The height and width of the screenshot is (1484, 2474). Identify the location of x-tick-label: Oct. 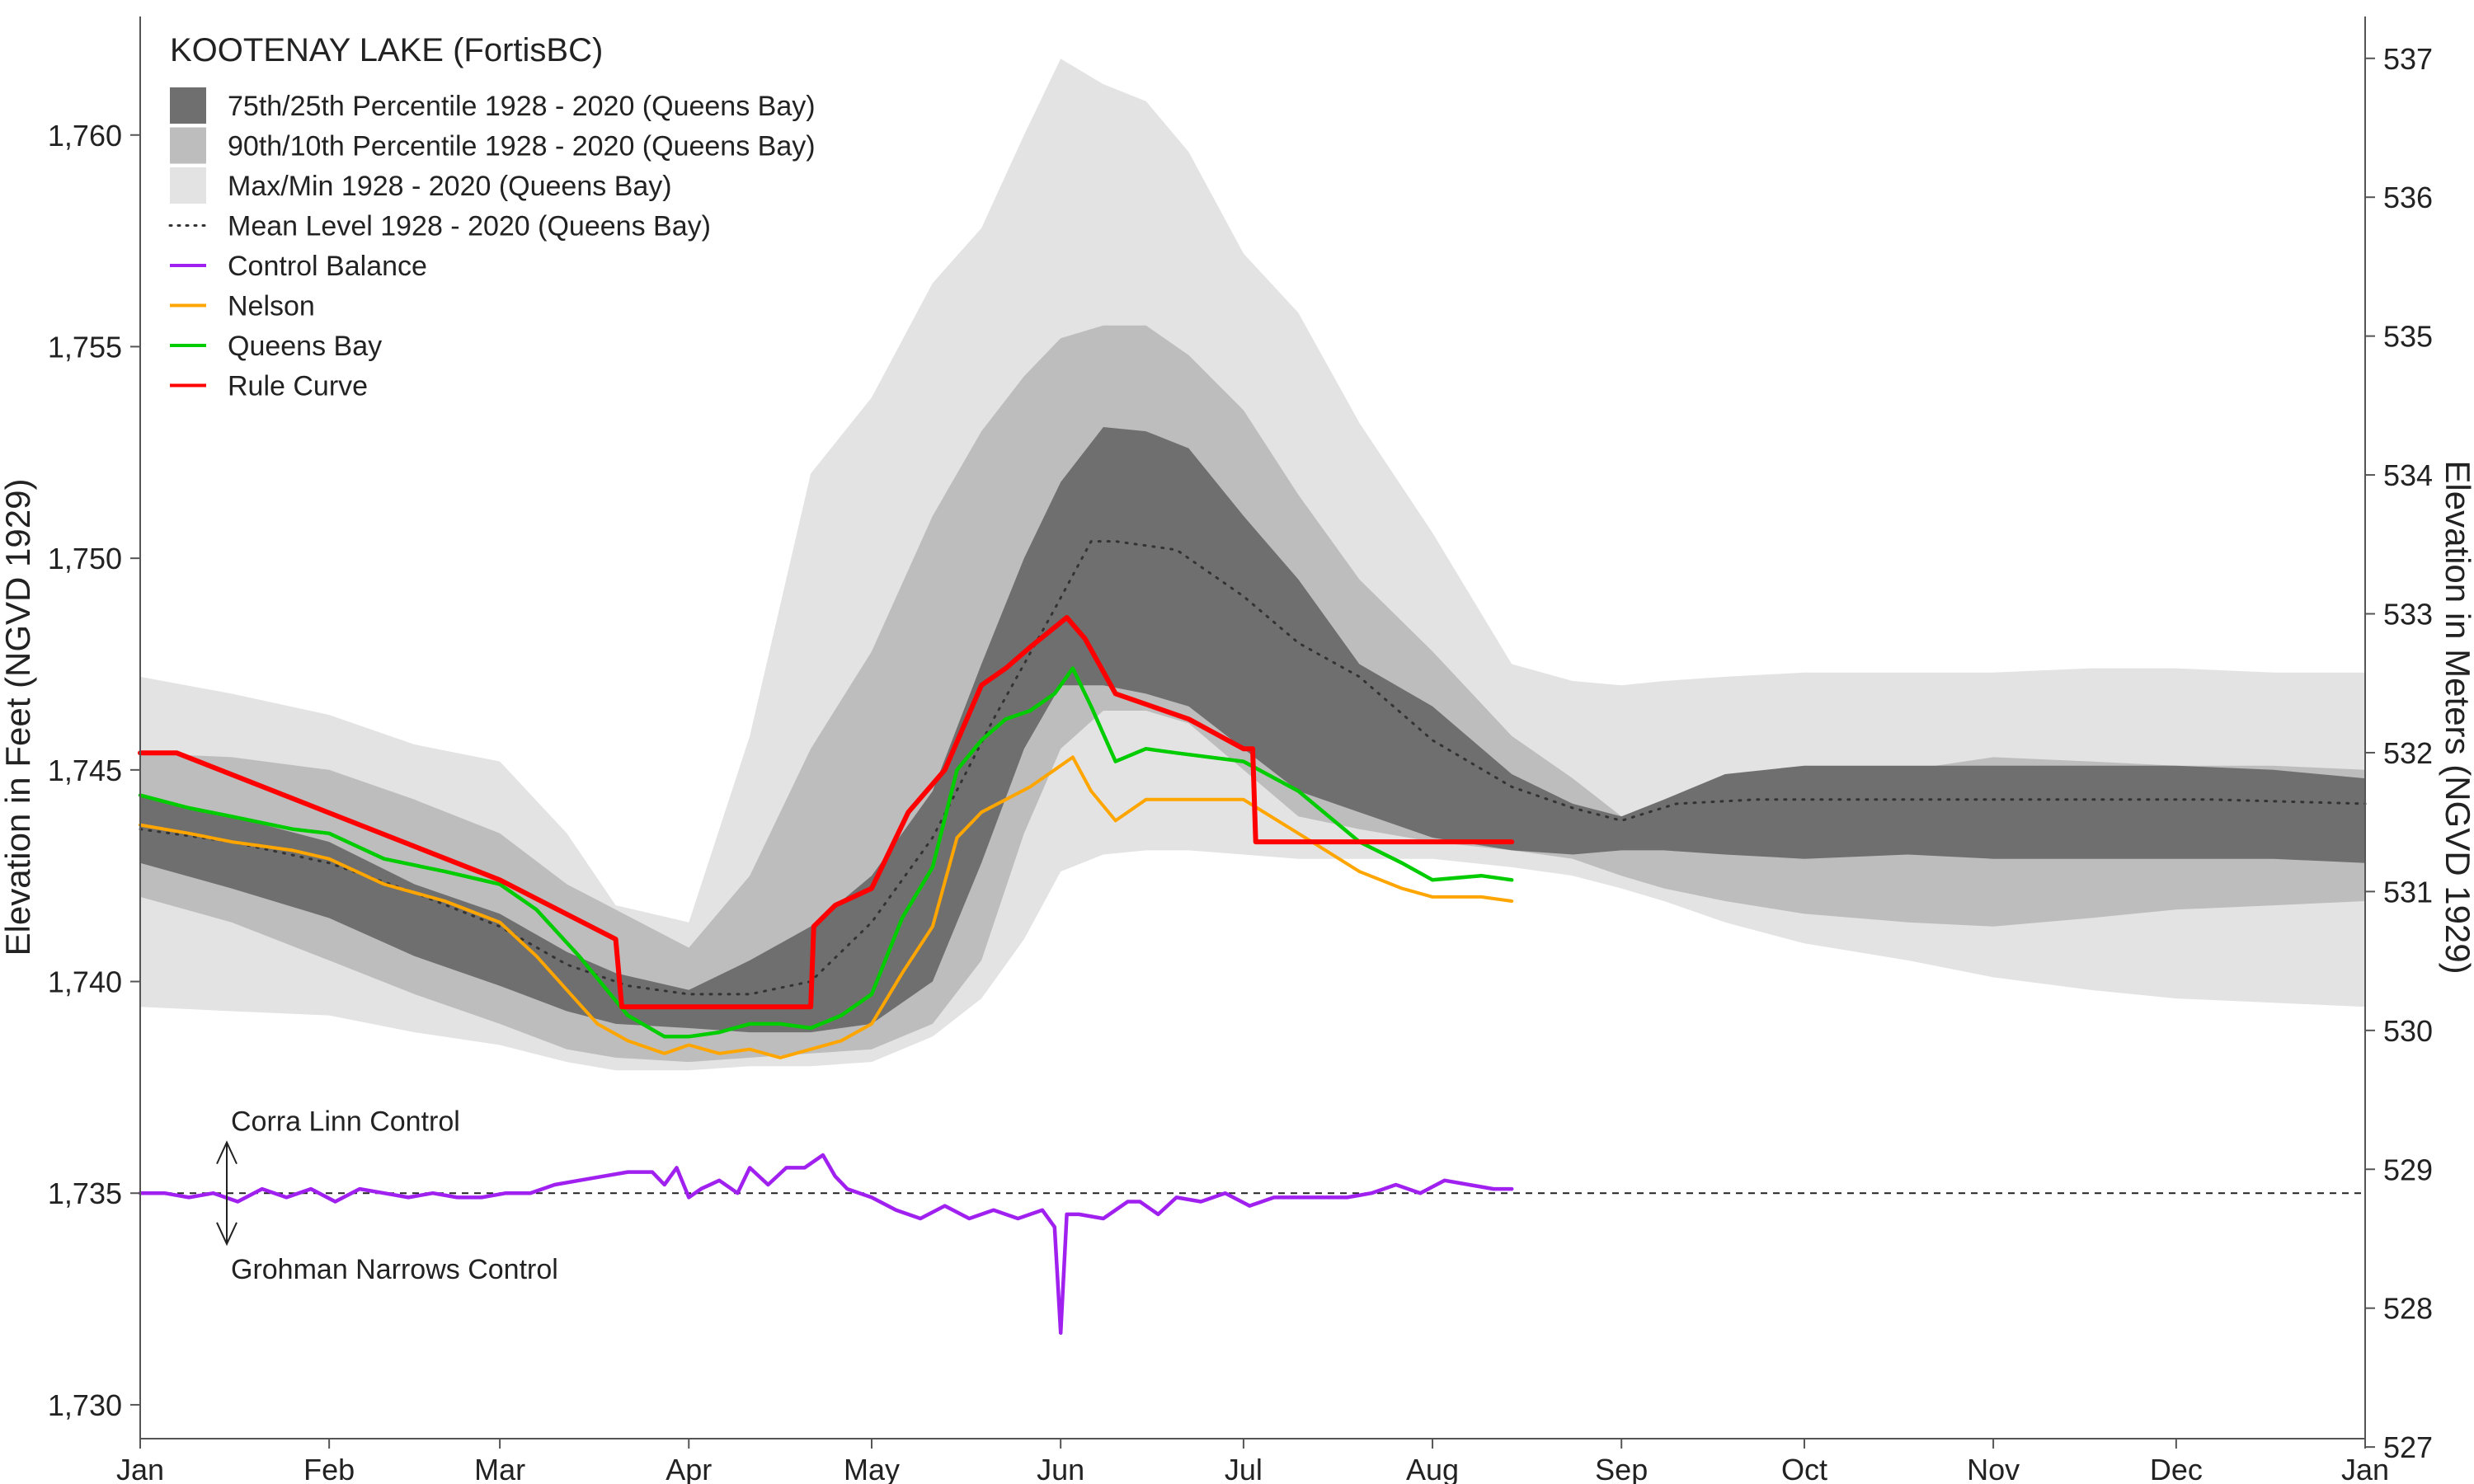
(1804, 1468).